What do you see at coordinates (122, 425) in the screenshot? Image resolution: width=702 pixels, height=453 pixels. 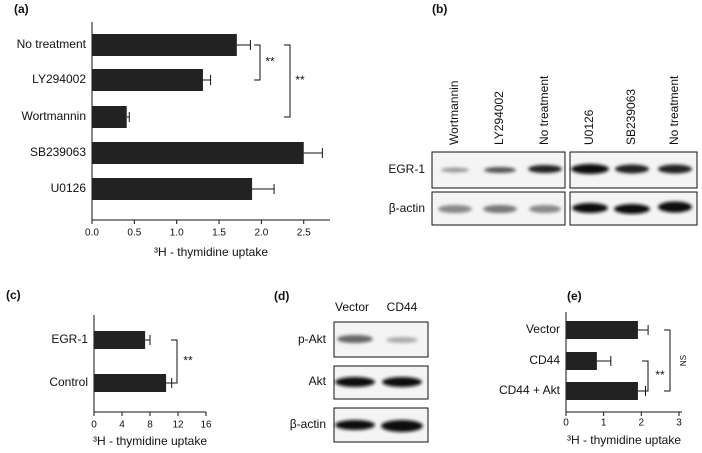 I see `x-tick-label: 4` at bounding box center [122, 425].